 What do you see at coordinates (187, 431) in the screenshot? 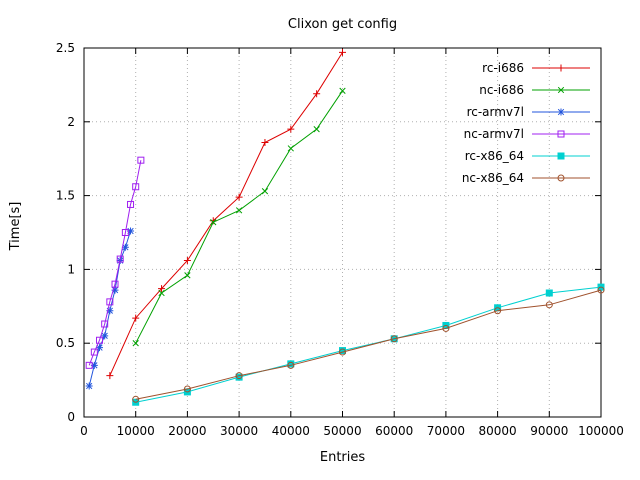
I see `x-tick-label: 20000` at bounding box center [187, 431].